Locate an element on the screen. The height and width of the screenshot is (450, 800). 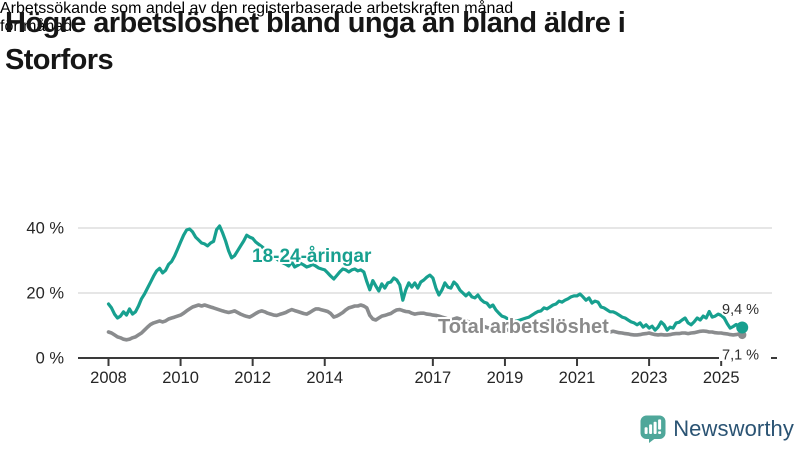
newsworthy-branding: Newsworthy is located at coordinates (717, 429).